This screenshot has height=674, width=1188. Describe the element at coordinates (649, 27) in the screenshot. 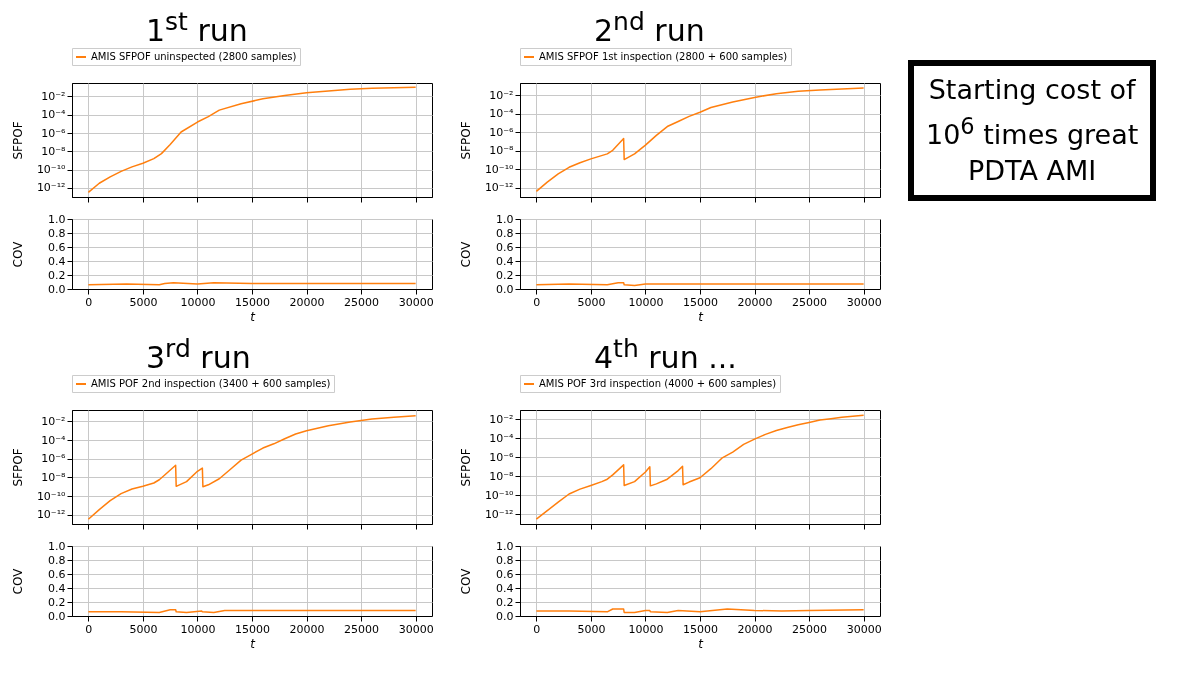

I see `text: 2$^{nd}$ run` at that location.